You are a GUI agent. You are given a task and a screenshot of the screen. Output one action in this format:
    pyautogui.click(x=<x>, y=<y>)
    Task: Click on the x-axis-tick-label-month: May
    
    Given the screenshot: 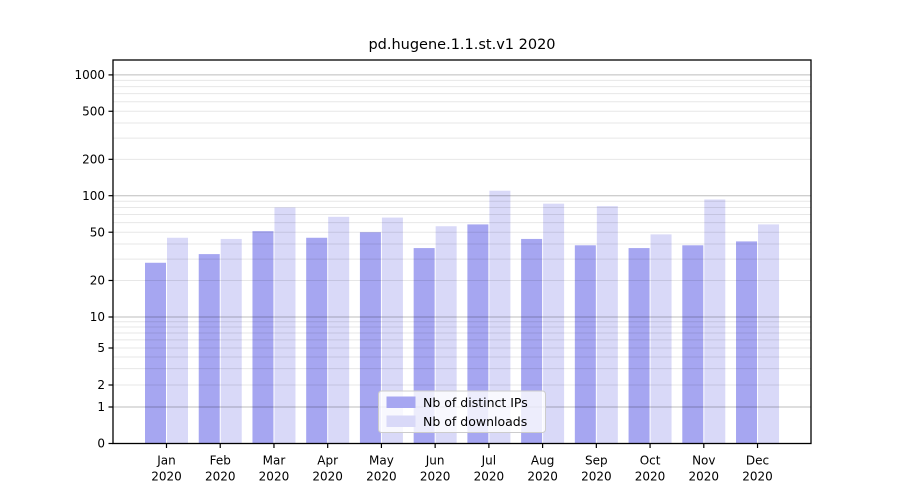 What is the action you would take?
    pyautogui.click(x=381, y=461)
    